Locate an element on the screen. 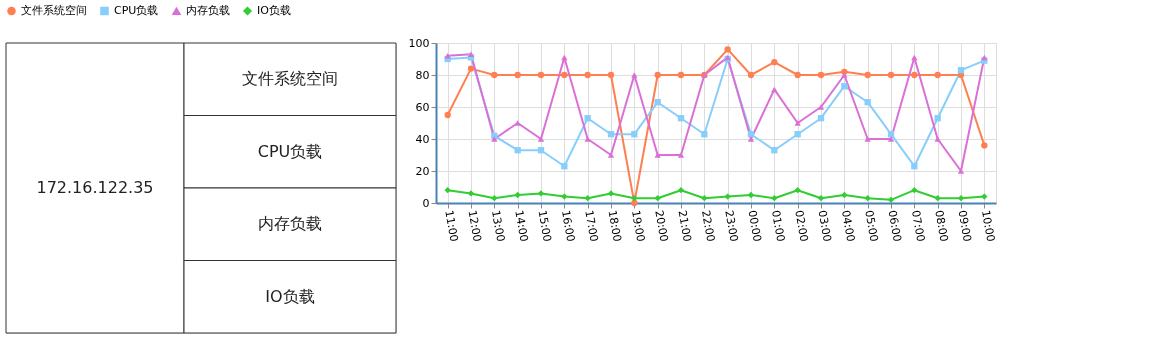  x-tick-label: 03:00 is located at coordinates (824, 226).